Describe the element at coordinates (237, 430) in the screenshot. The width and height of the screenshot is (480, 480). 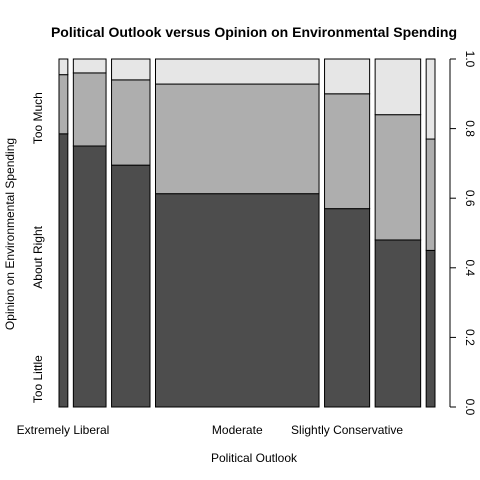
I see `x-tick-label: Moderate` at that location.